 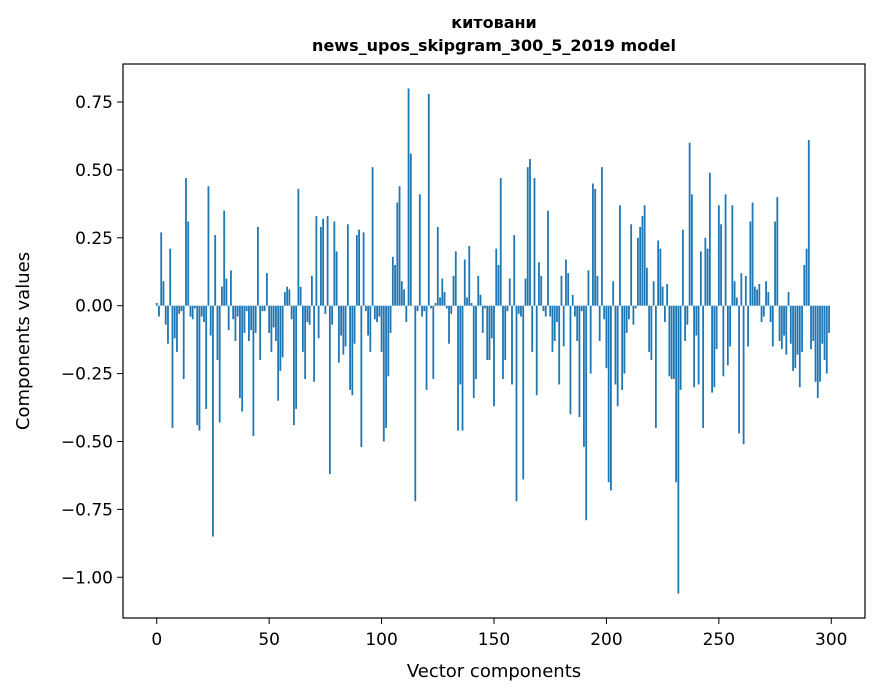 What do you see at coordinates (94, 103) in the screenshot?
I see `y-tick-label-7: 0.75` at bounding box center [94, 103].